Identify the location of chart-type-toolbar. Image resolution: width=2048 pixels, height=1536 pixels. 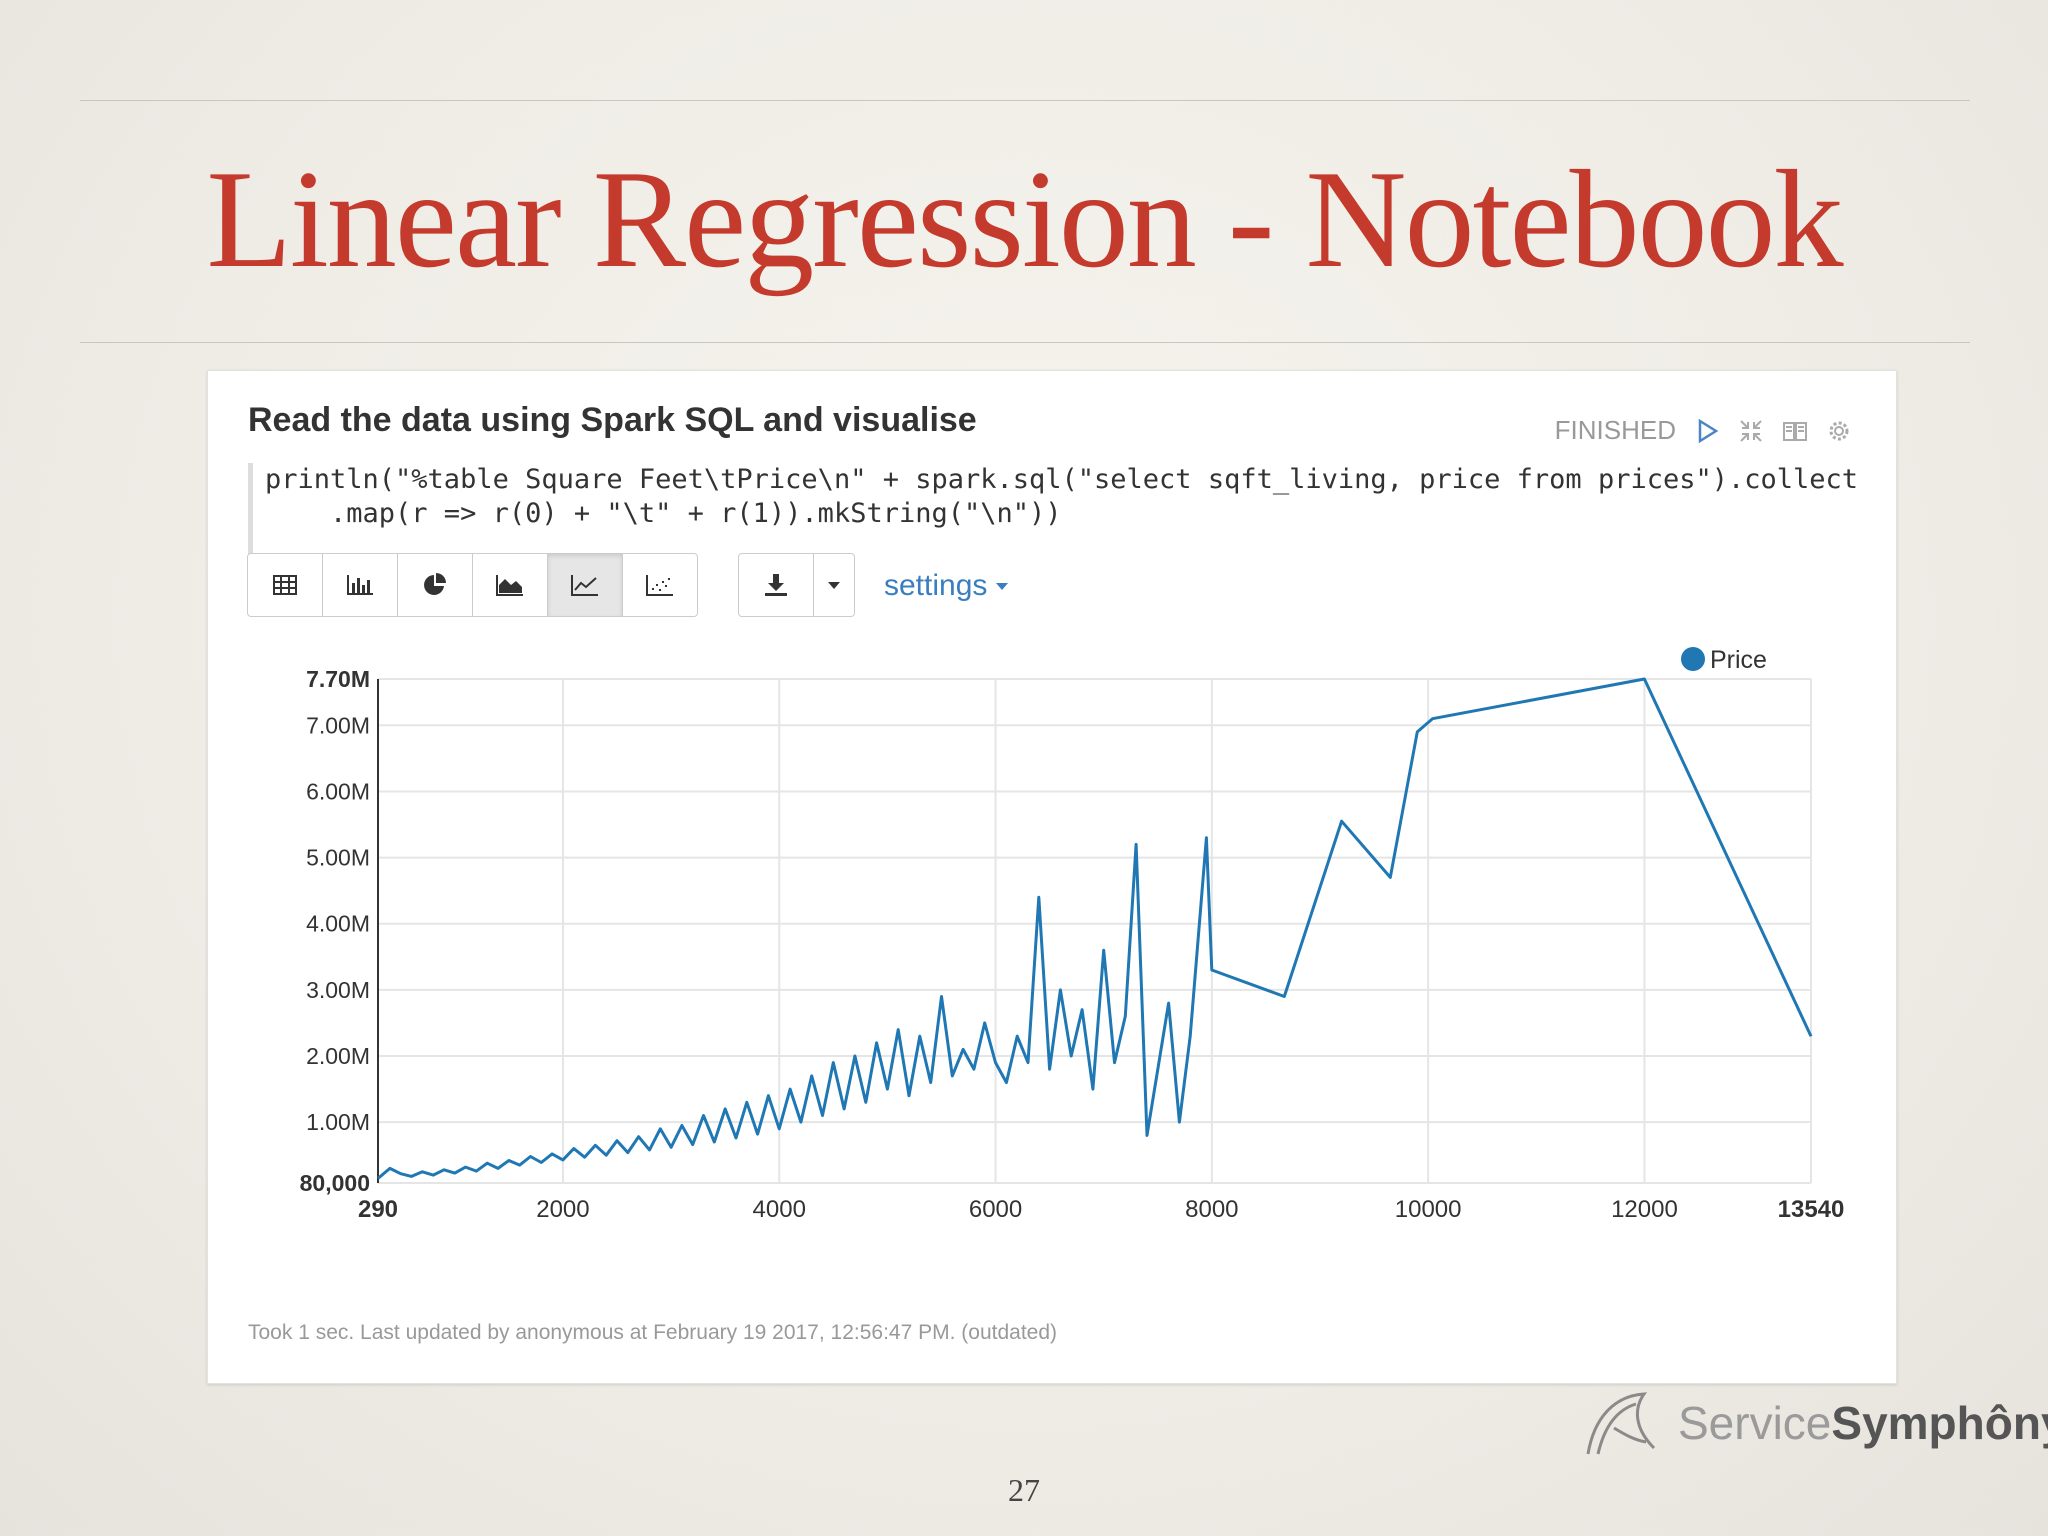
(472, 585).